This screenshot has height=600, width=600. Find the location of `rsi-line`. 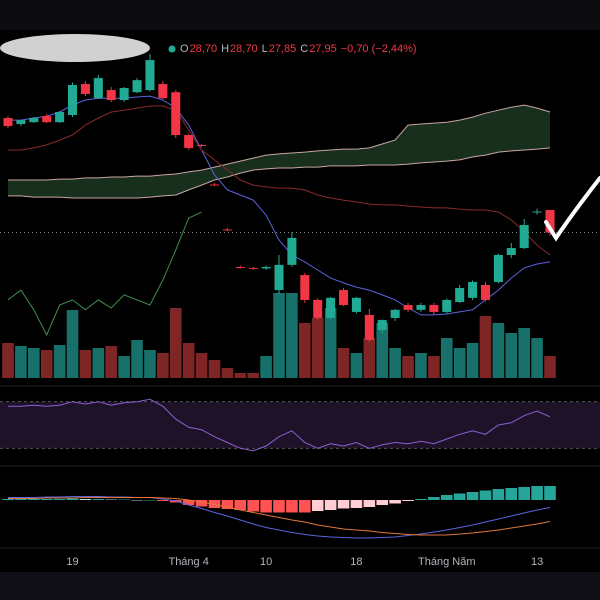

rsi-line is located at coordinates (279, 425).